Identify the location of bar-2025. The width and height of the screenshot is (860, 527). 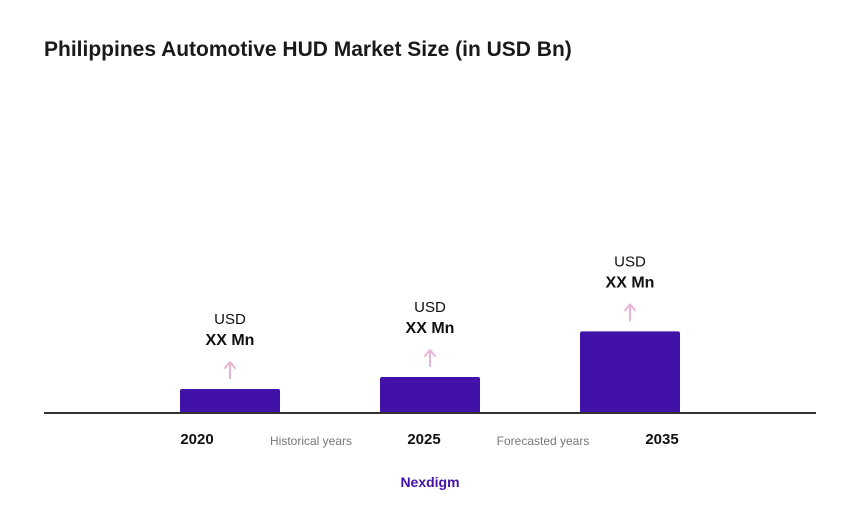
(430, 395).